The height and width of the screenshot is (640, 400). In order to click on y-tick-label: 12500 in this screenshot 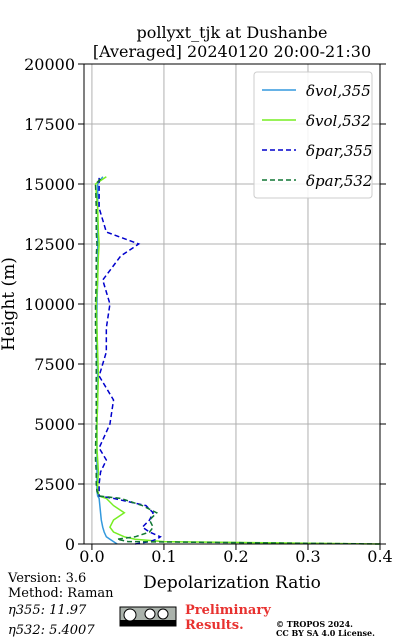, I will do `click(49, 244)`.